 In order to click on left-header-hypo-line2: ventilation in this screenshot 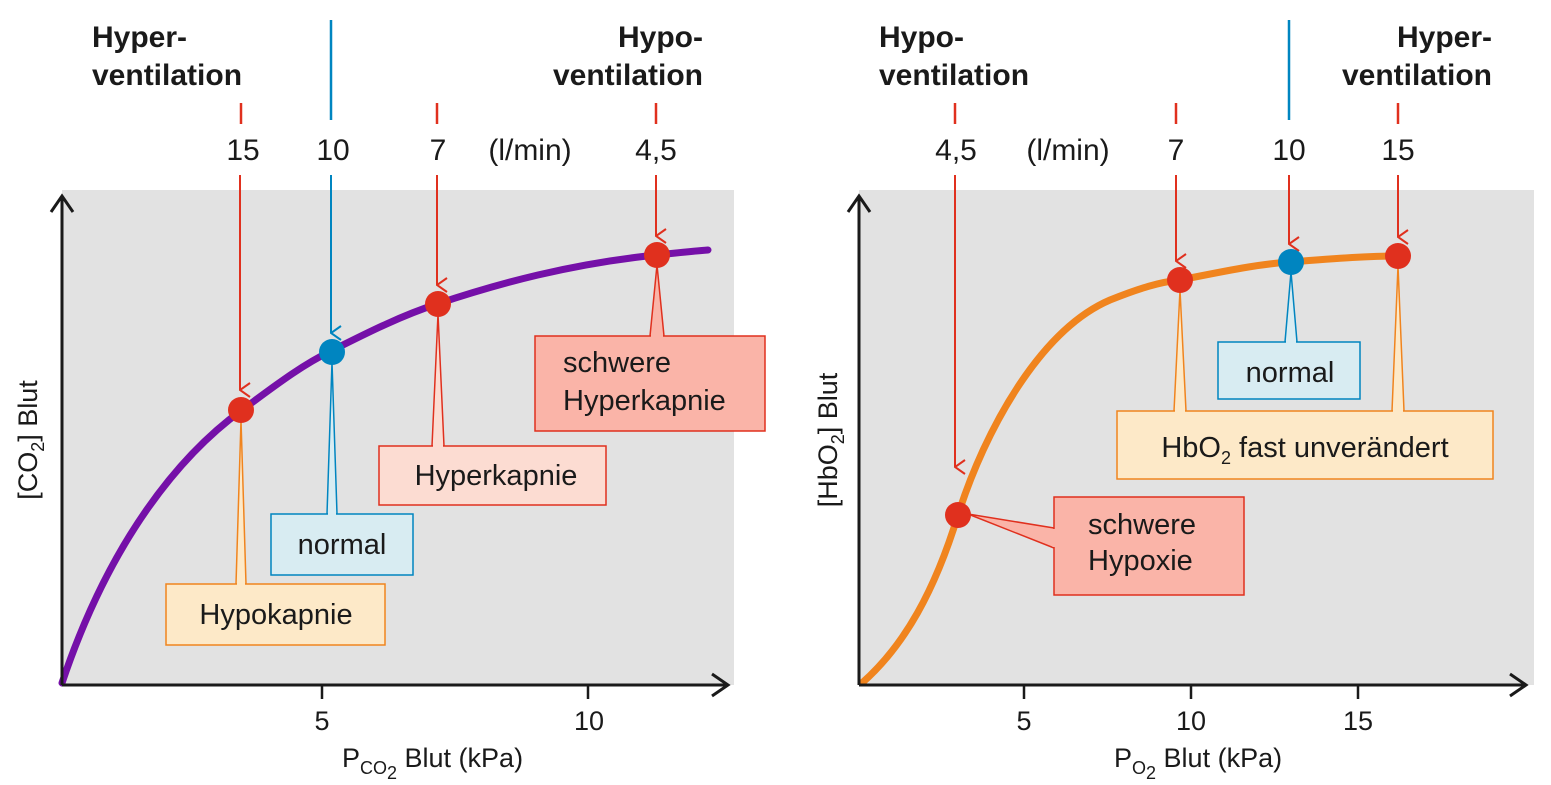, I will do `click(628, 75)`.